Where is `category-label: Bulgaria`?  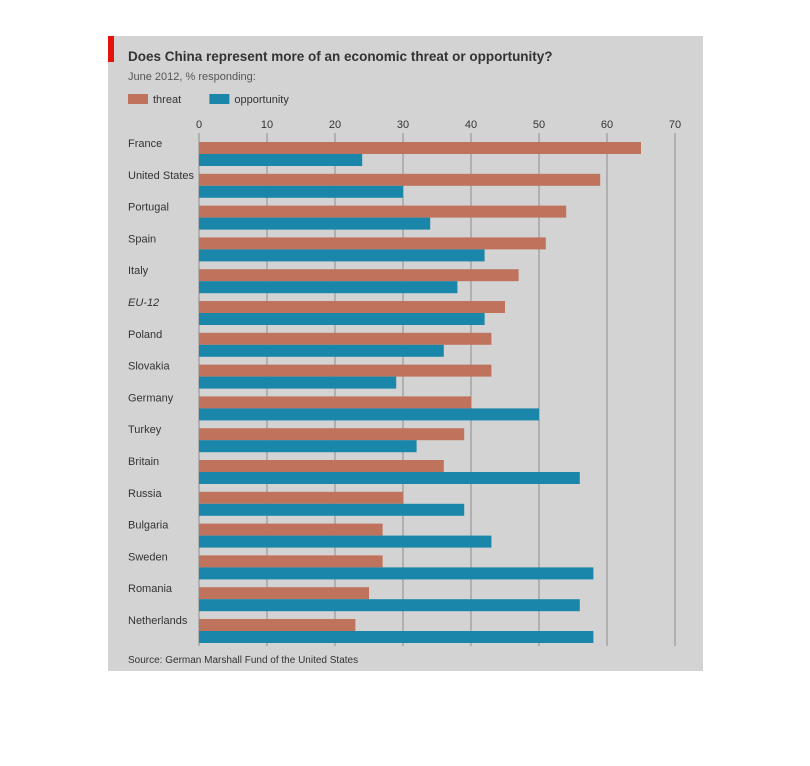
category-label: Bulgaria is located at coordinates (148, 526).